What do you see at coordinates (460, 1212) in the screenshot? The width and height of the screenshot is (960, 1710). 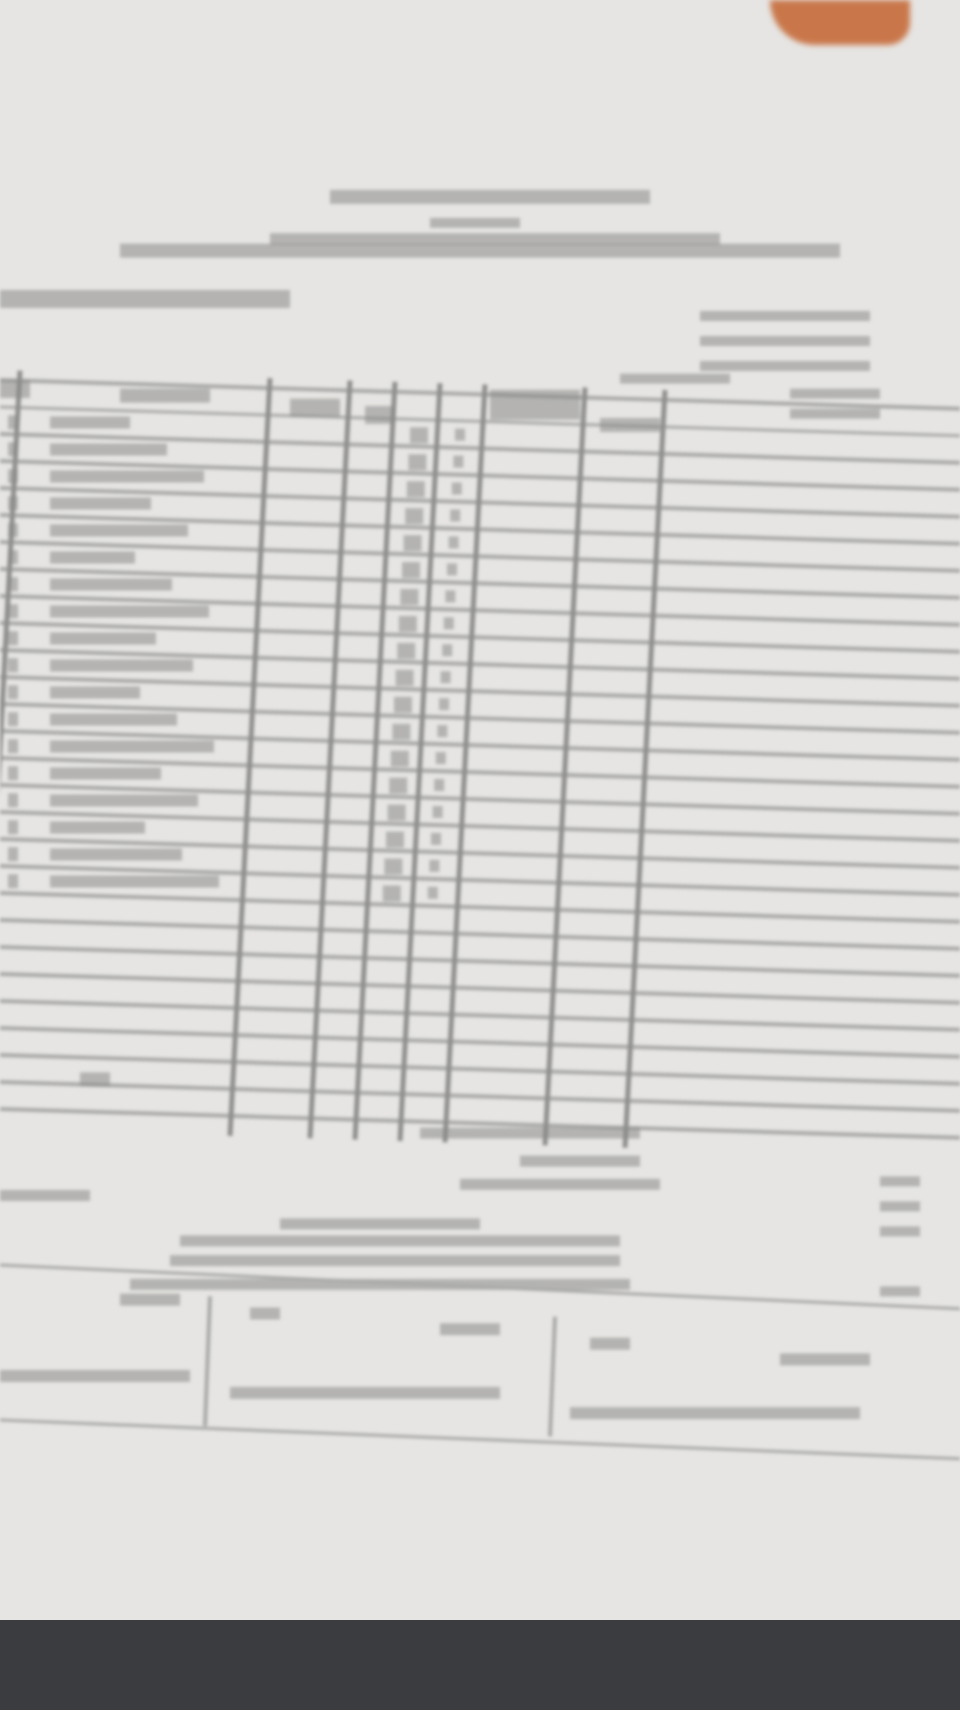 I see `totals-block` at bounding box center [460, 1212].